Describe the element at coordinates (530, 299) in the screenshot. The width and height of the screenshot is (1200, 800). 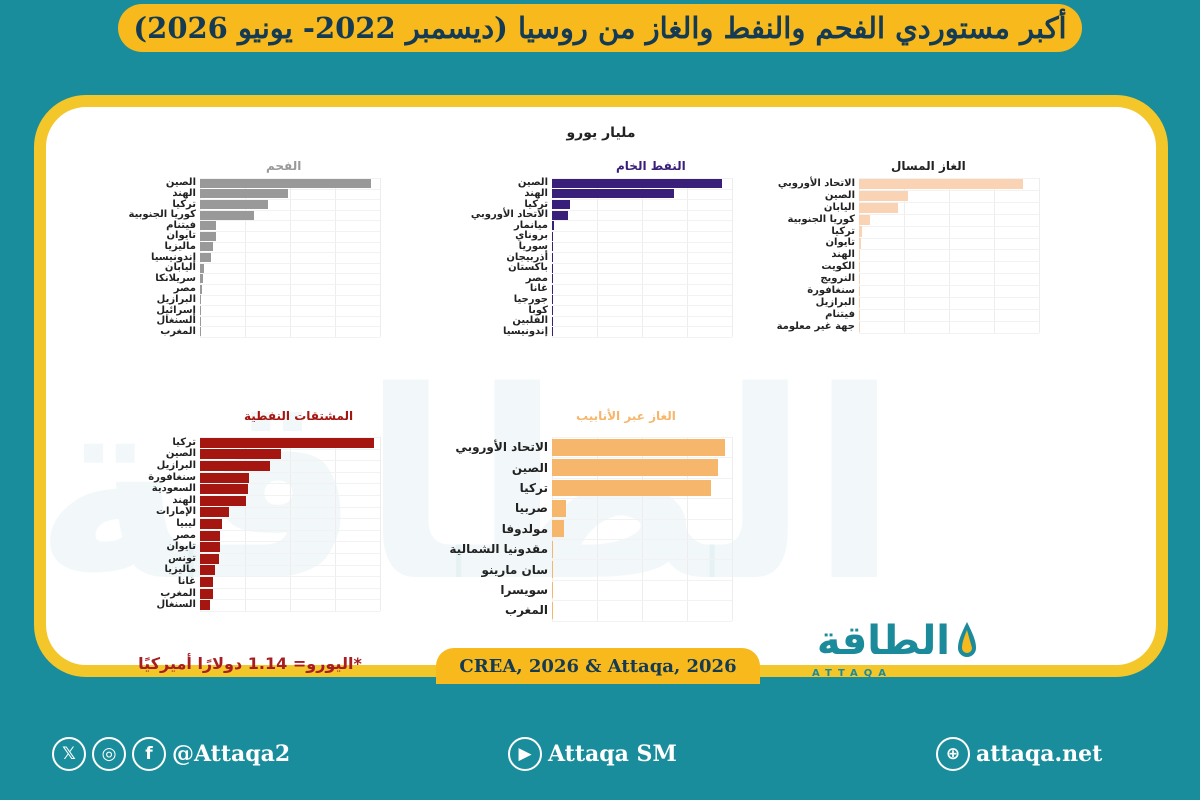
I see `category-label: جورجيا` at that location.